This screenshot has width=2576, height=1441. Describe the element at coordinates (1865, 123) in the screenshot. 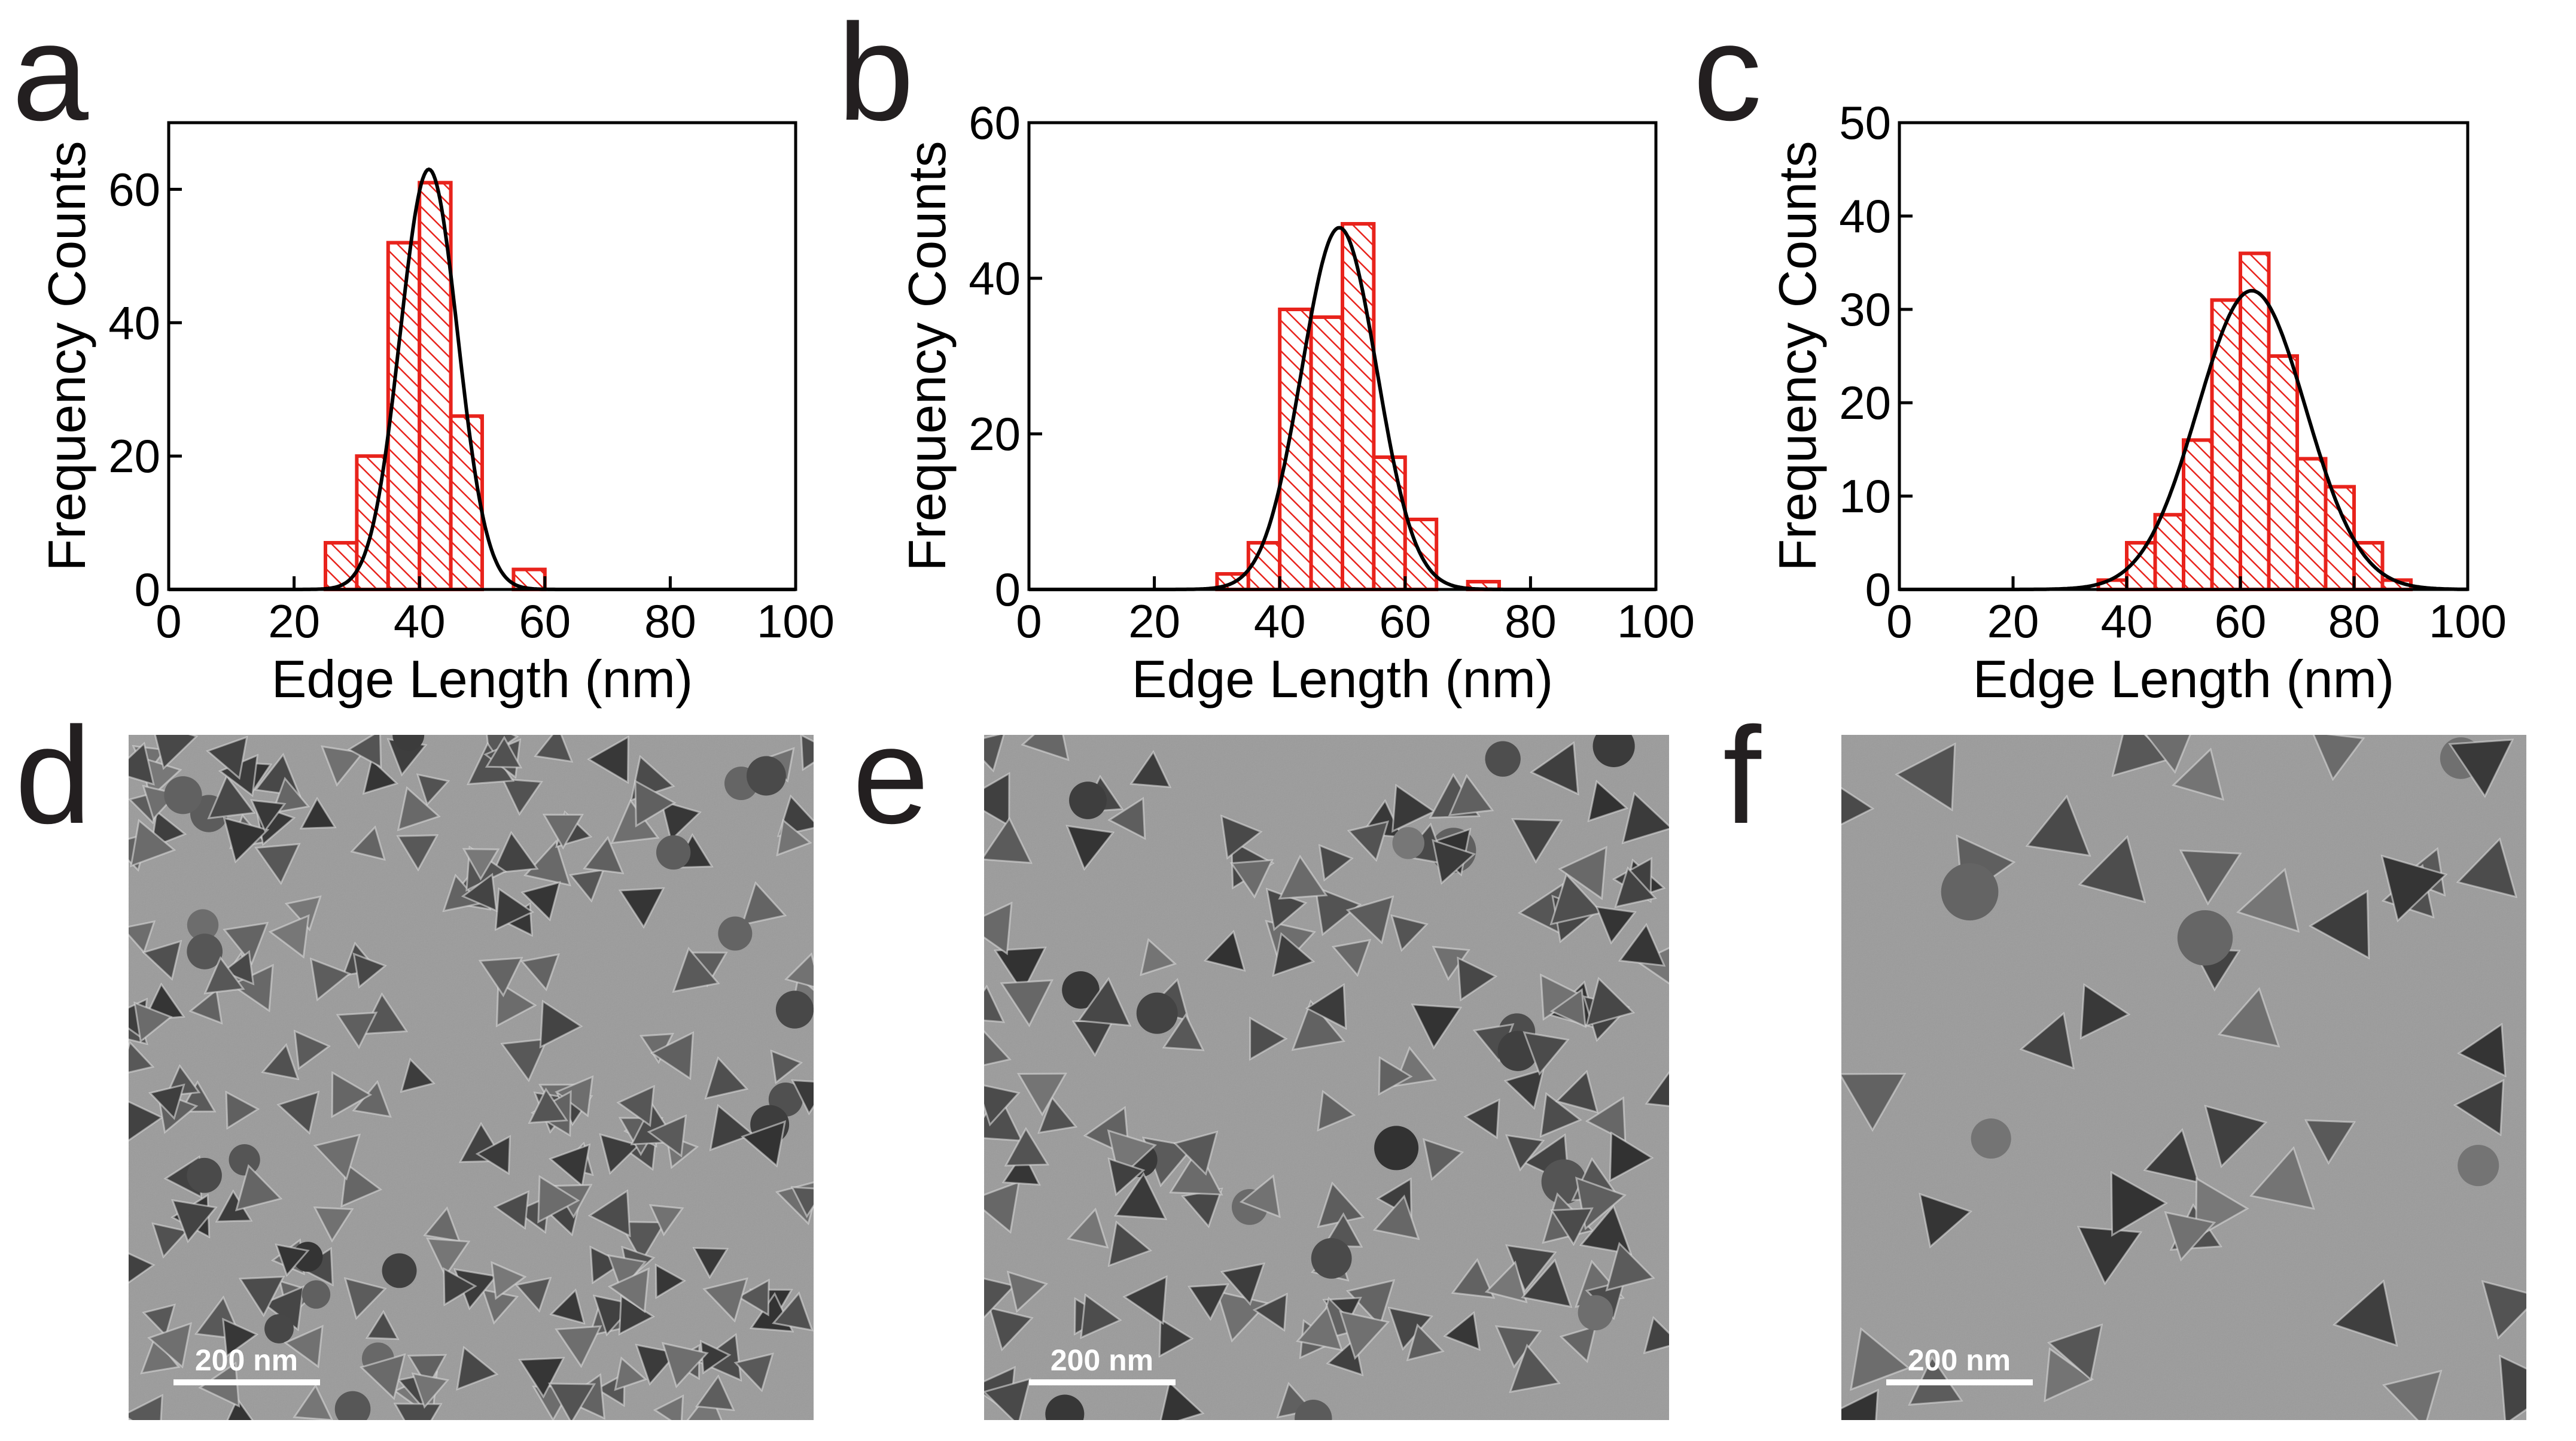

I see `y-tick-label: 50` at that location.